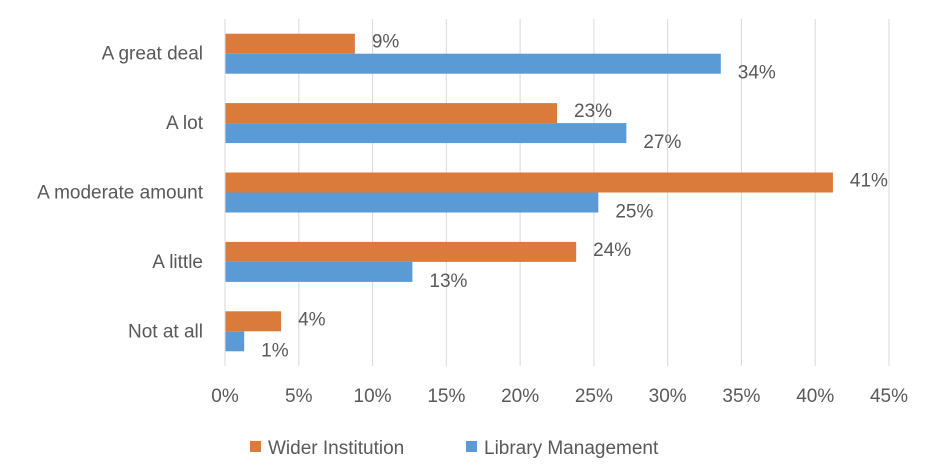  Describe the element at coordinates (612, 250) in the screenshot. I see `data-label: 24%` at that location.